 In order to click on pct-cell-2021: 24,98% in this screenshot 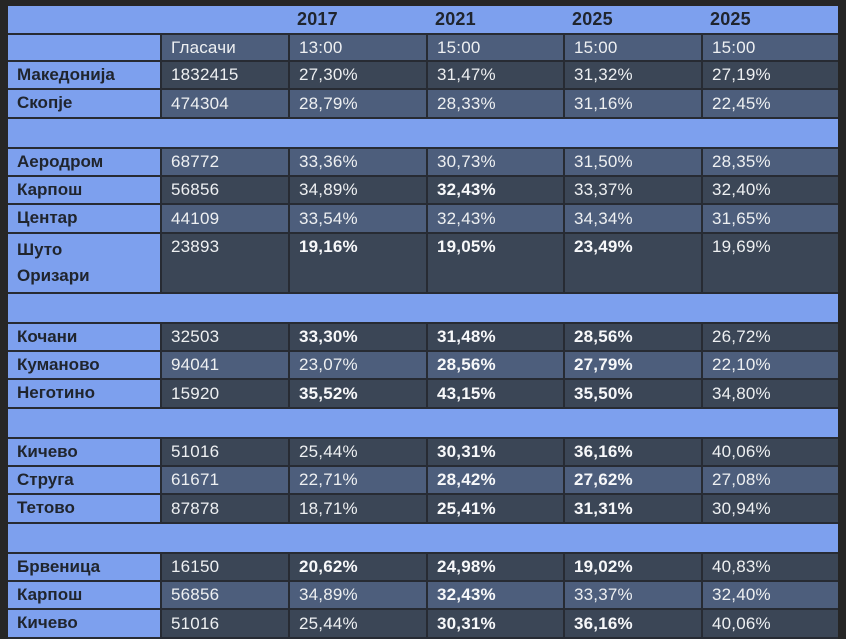, I will do `click(494, 568)`.